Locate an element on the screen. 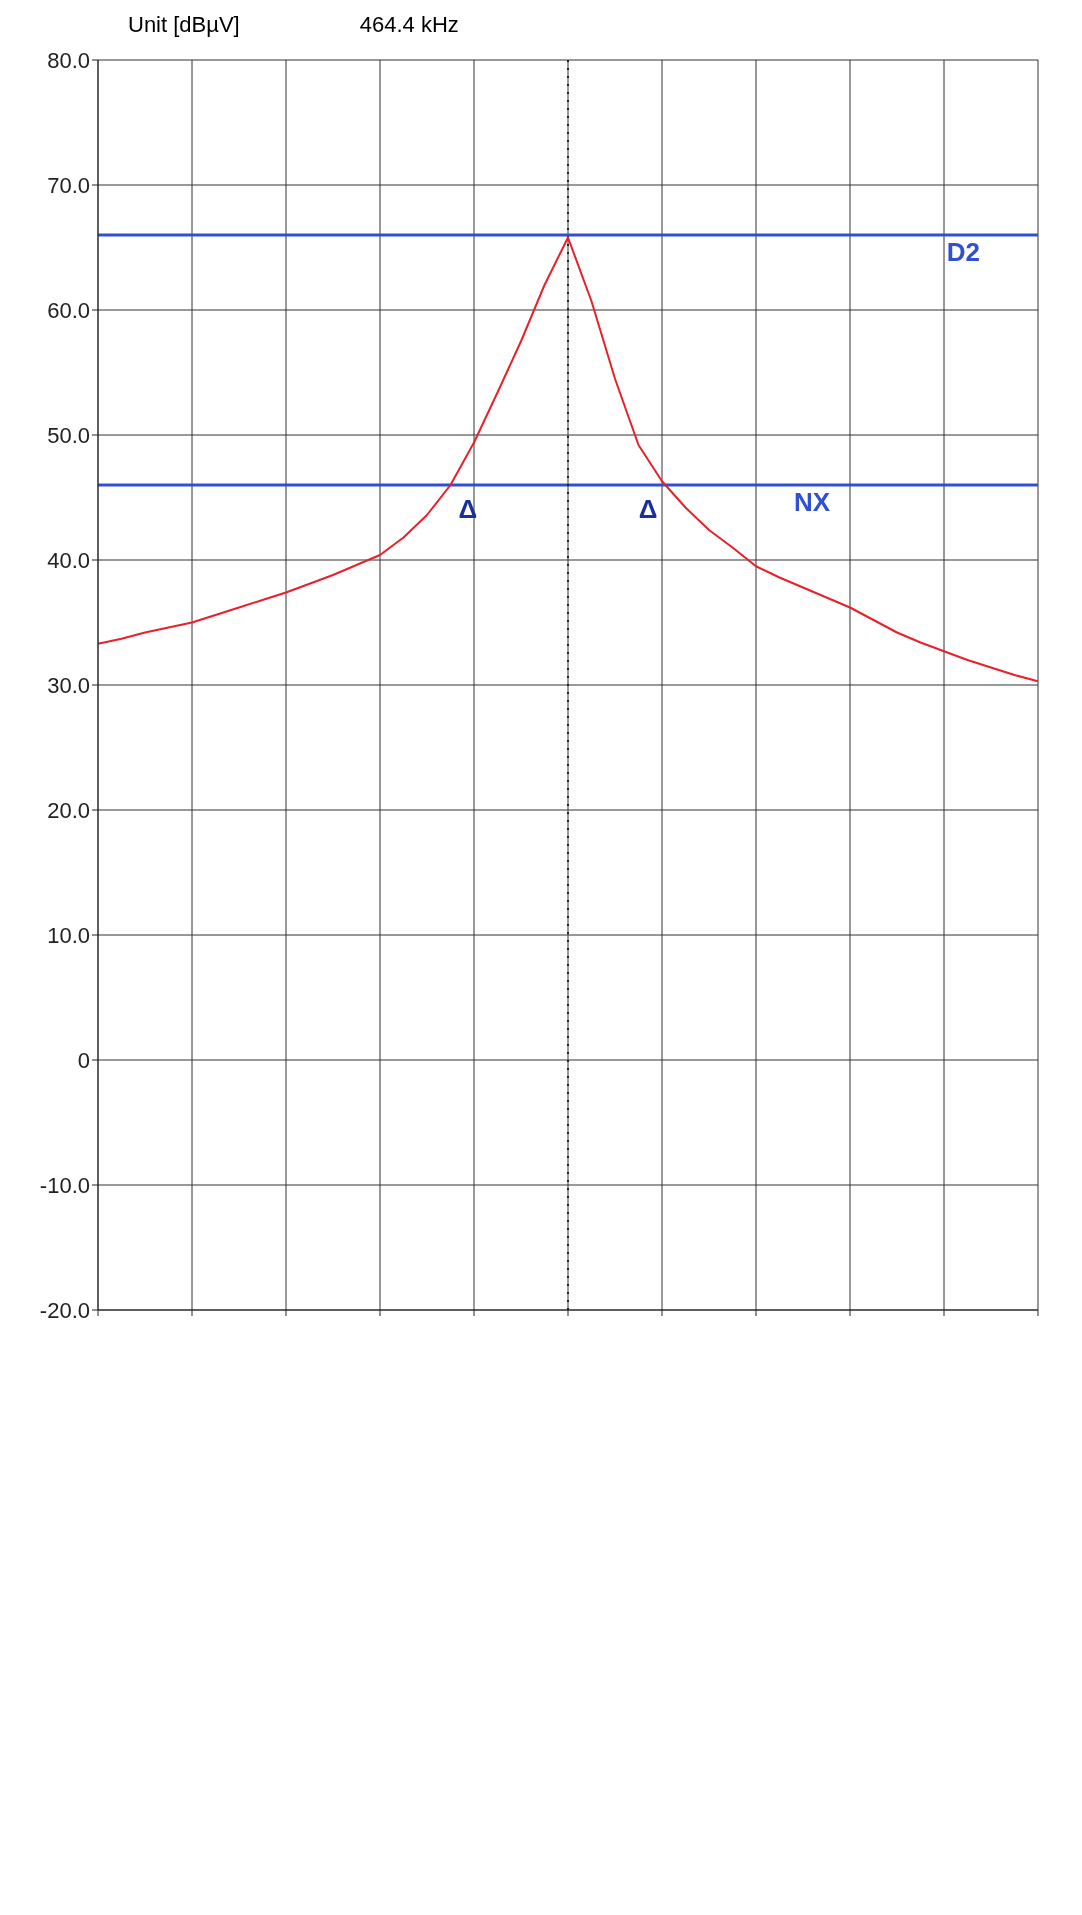 This screenshot has width=1082, height=1915. y-tick-label: -10.0 is located at coordinates (64, 1185).